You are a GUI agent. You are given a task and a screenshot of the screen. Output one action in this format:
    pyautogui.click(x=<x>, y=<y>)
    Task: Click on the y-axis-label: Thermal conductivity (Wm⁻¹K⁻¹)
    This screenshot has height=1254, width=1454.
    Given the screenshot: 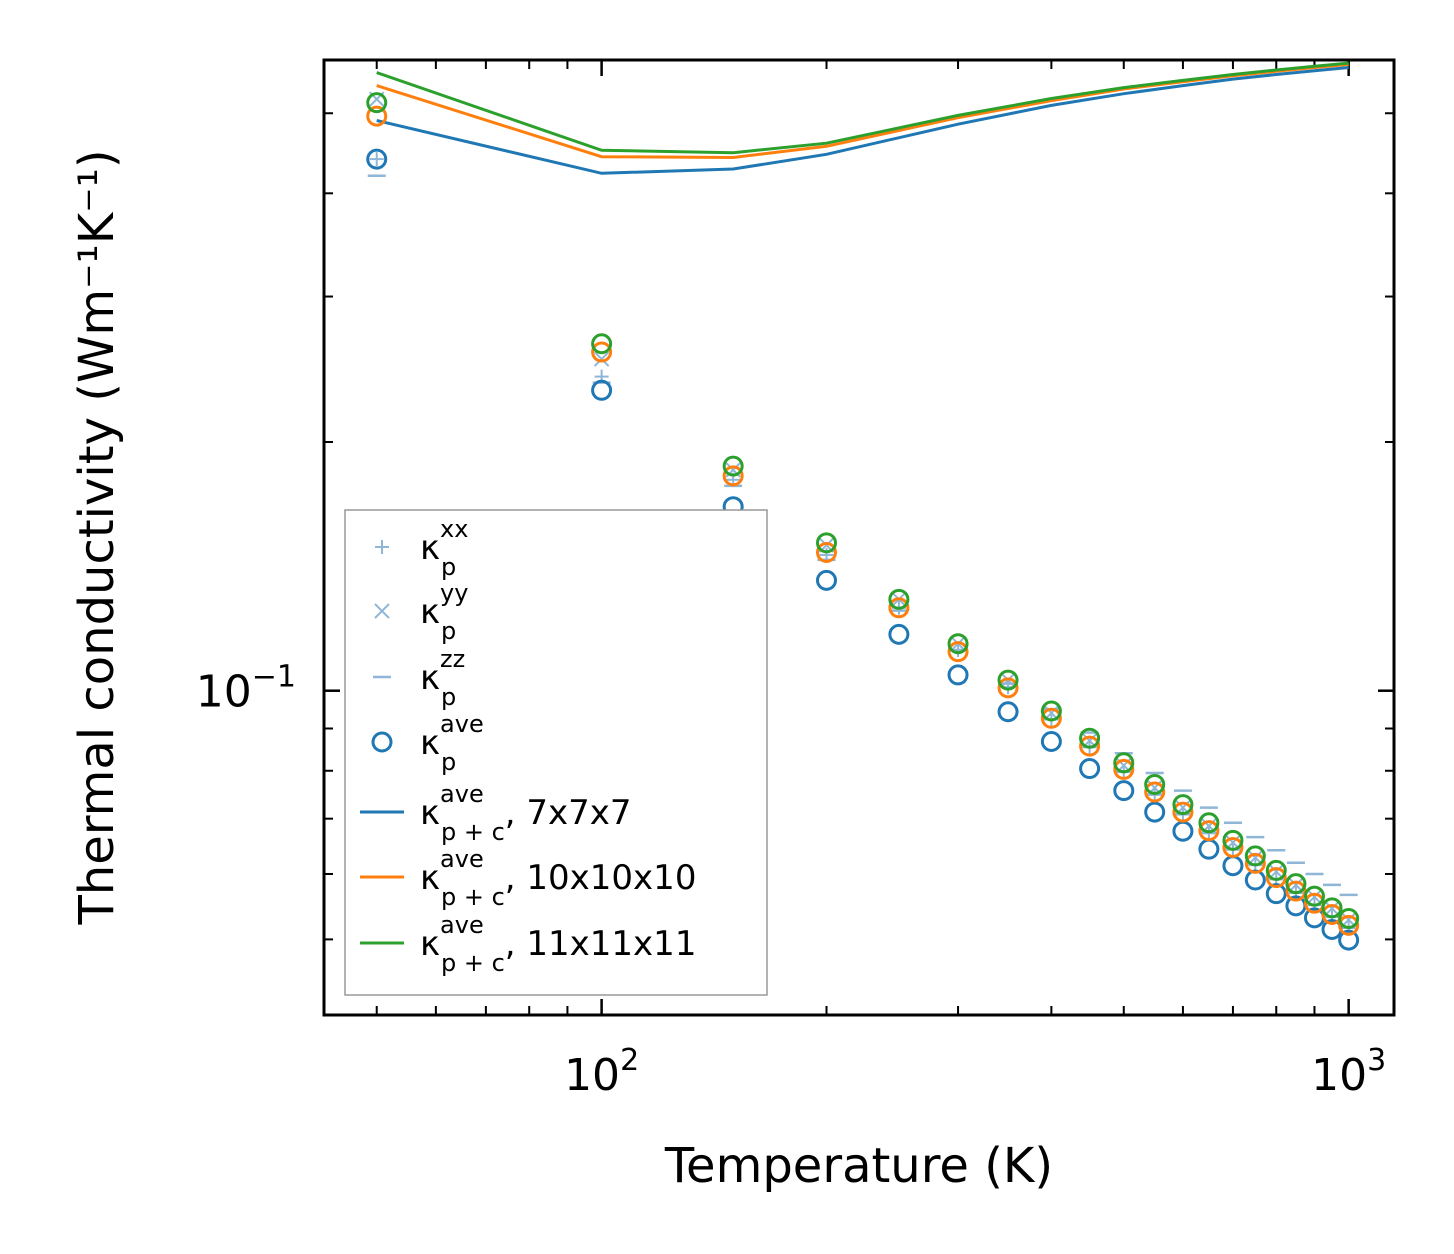 What is the action you would take?
    pyautogui.click(x=97, y=537)
    